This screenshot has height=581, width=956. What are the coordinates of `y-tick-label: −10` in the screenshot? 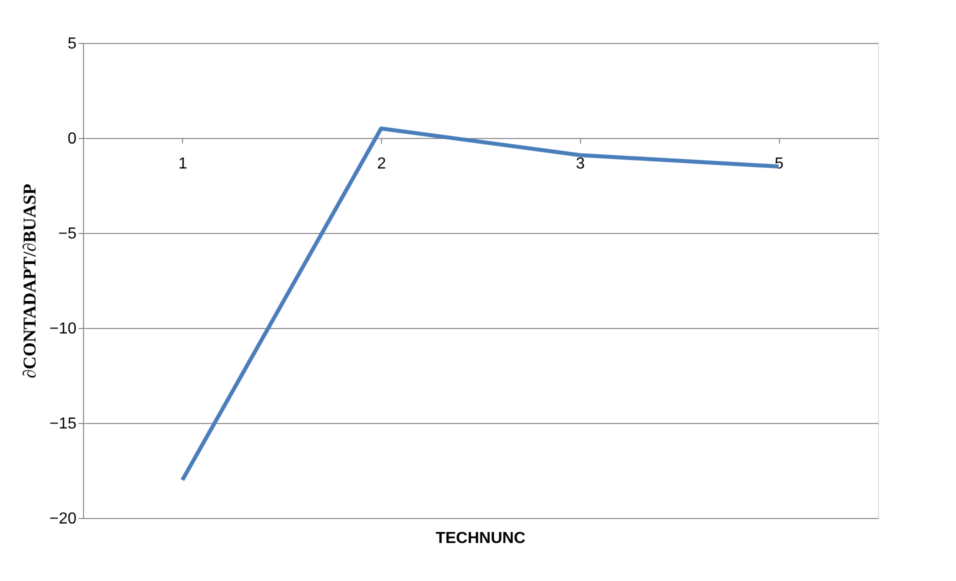 It's located at (63, 329).